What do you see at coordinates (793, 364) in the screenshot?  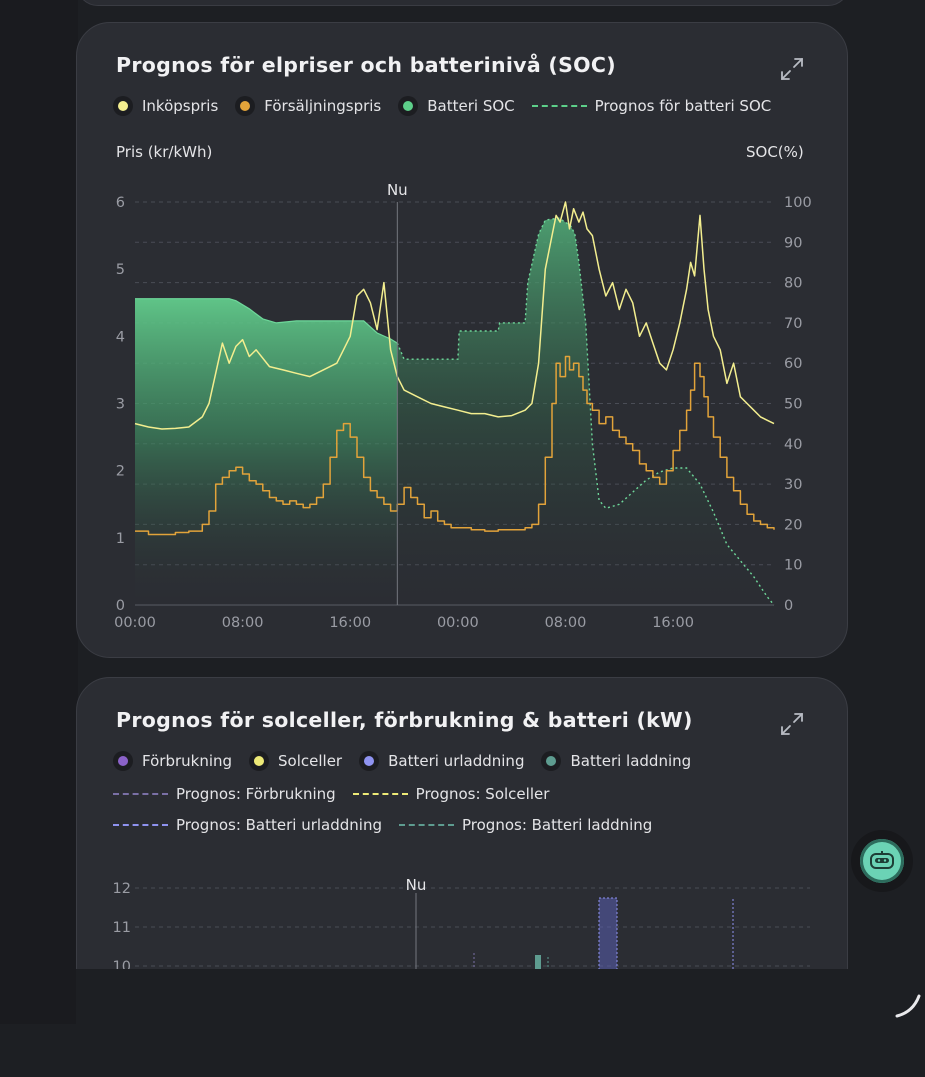 I see `right-axis-tick: 60` at bounding box center [793, 364].